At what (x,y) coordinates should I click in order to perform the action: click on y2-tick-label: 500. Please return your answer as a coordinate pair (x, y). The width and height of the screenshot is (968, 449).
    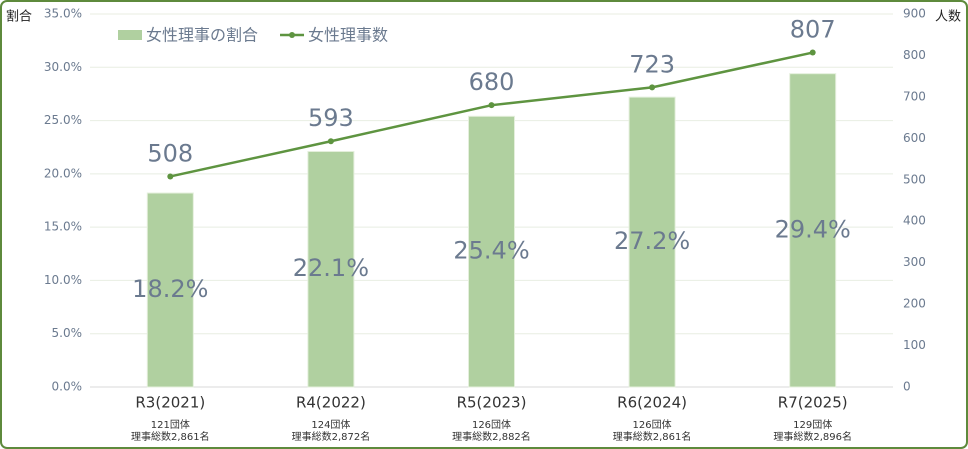
    Looking at the image, I should click on (914, 179).